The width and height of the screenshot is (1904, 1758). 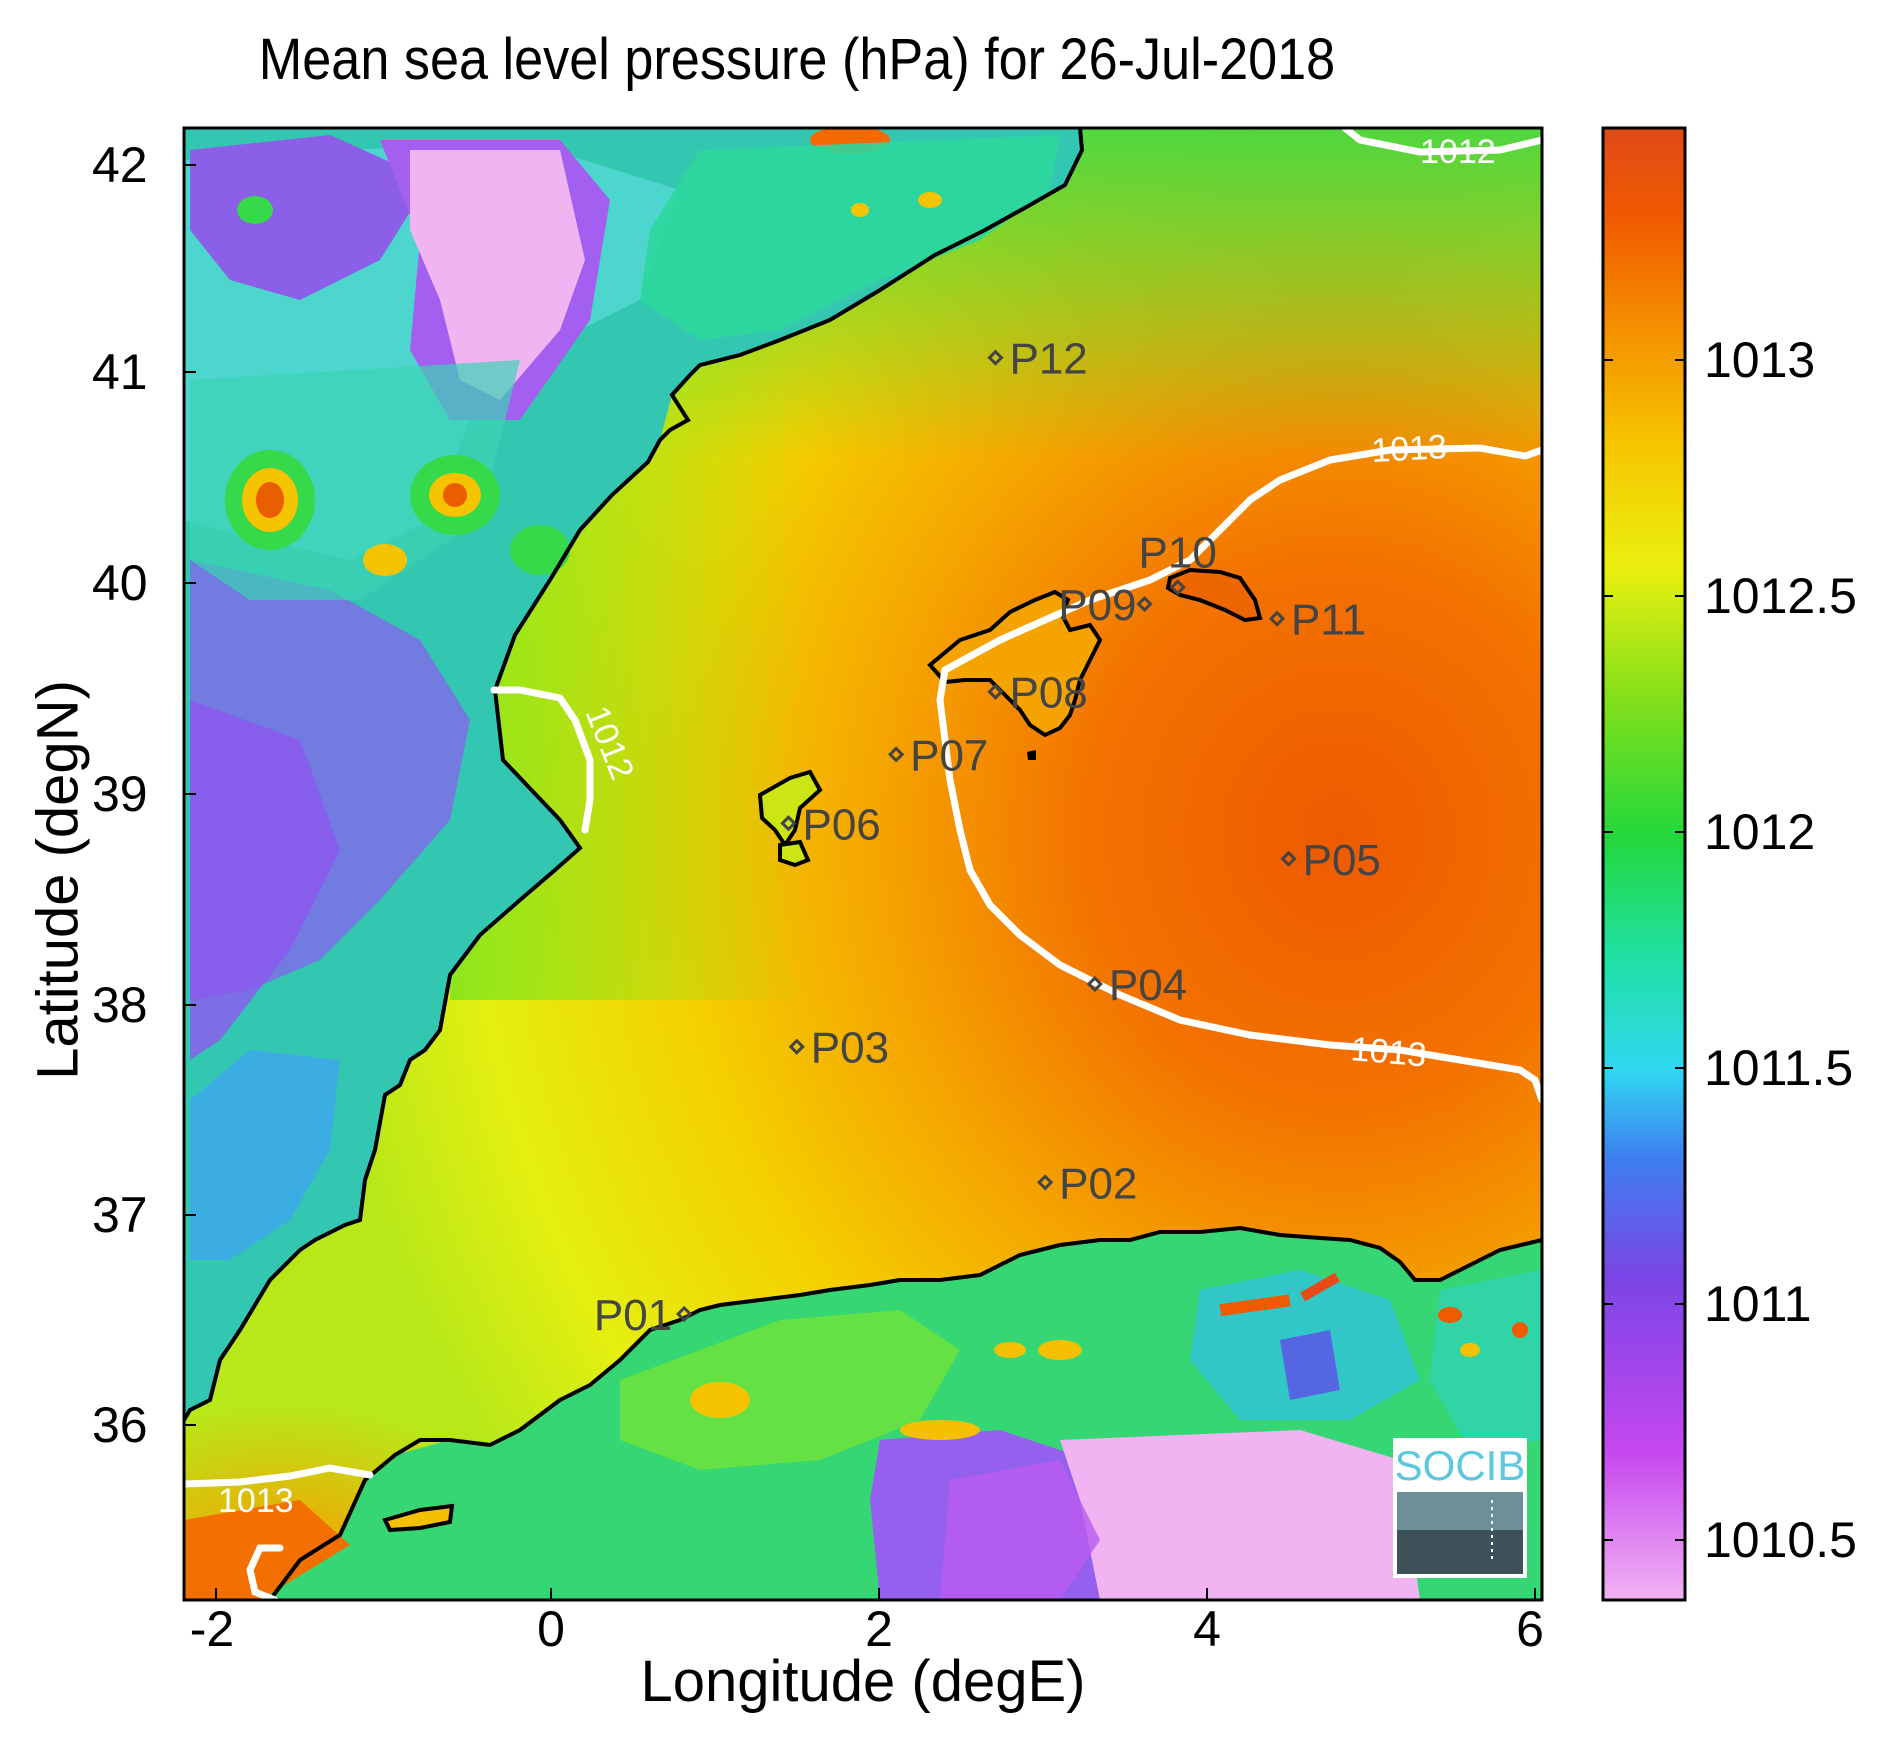 What do you see at coordinates (279, 1476) in the screenshot?
I see `isobar-1013-southwest` at bounding box center [279, 1476].